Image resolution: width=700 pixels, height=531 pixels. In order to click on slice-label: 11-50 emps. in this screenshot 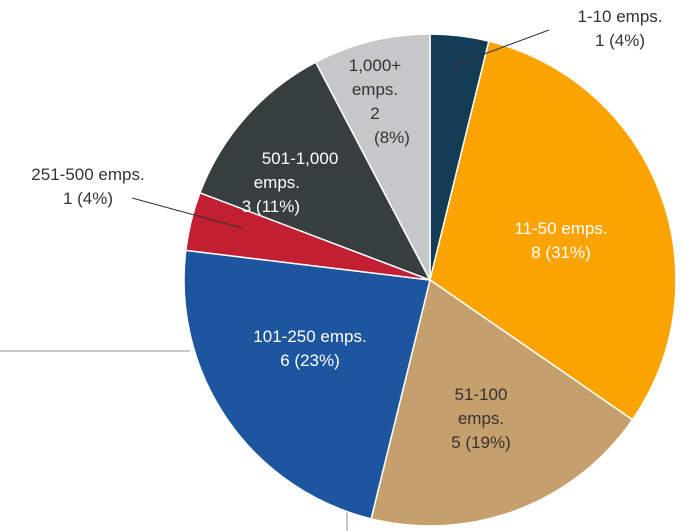, I will do `click(560, 228)`.